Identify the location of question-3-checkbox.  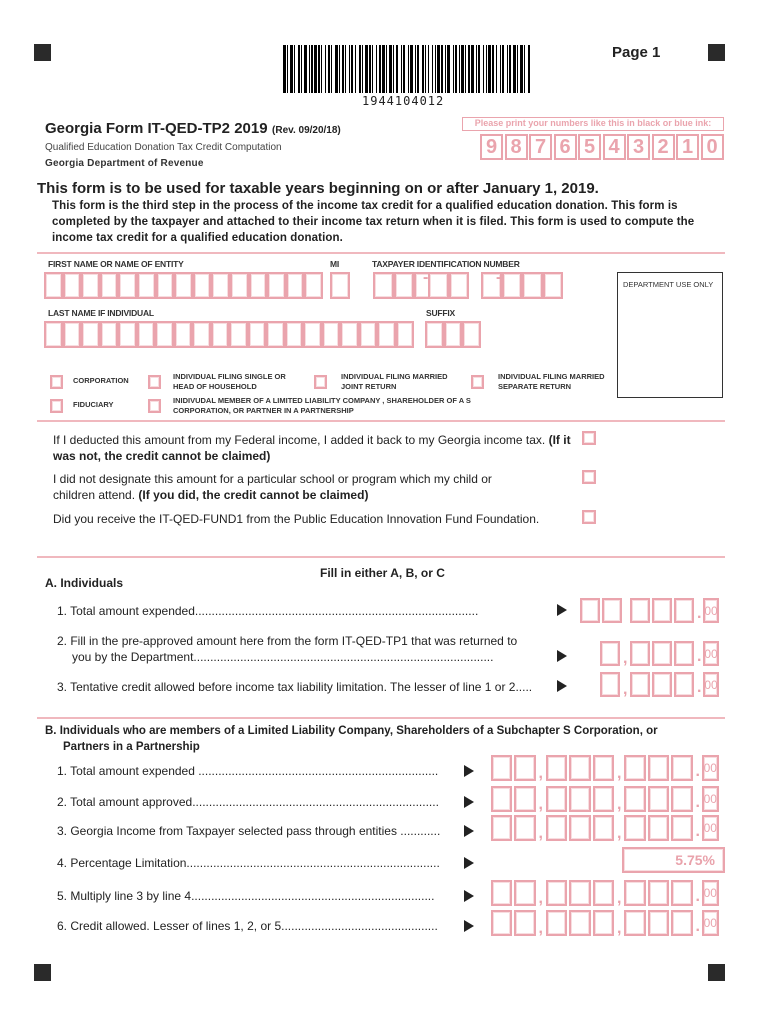
(589, 517).